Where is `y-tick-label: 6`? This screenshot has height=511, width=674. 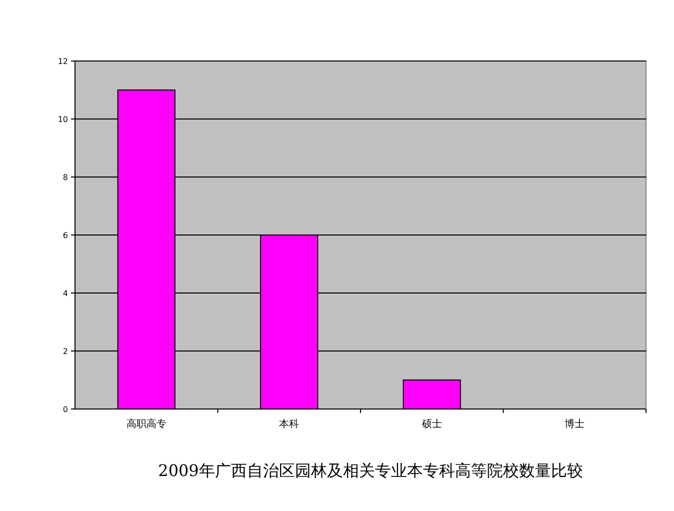 y-tick-label: 6 is located at coordinates (65, 235).